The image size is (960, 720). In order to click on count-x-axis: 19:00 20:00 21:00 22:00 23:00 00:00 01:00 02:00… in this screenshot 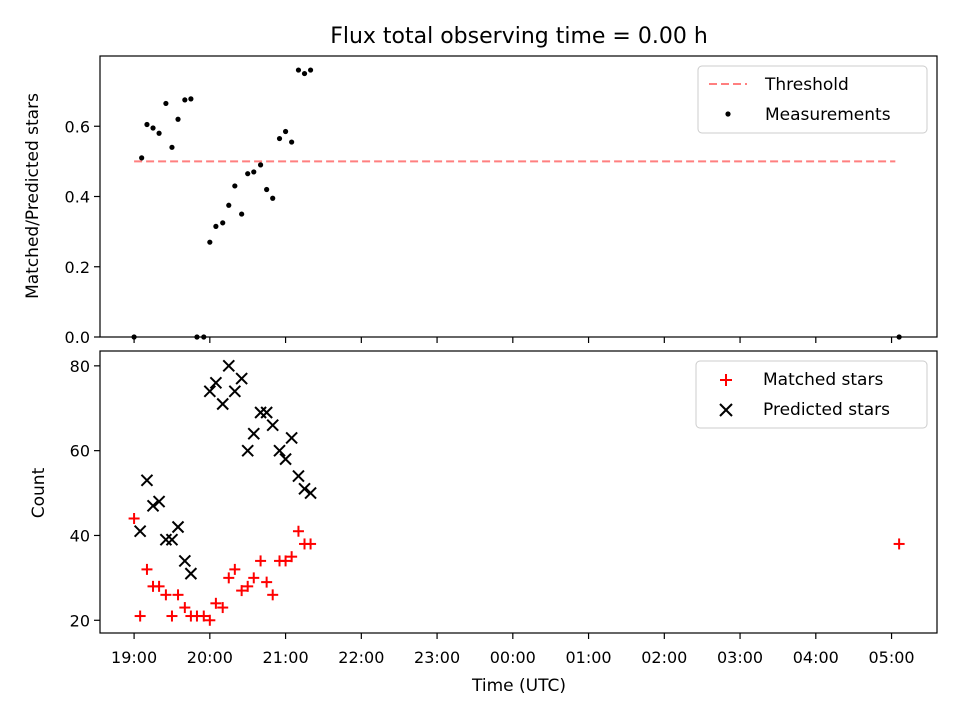, I will do `click(513, 650)`.